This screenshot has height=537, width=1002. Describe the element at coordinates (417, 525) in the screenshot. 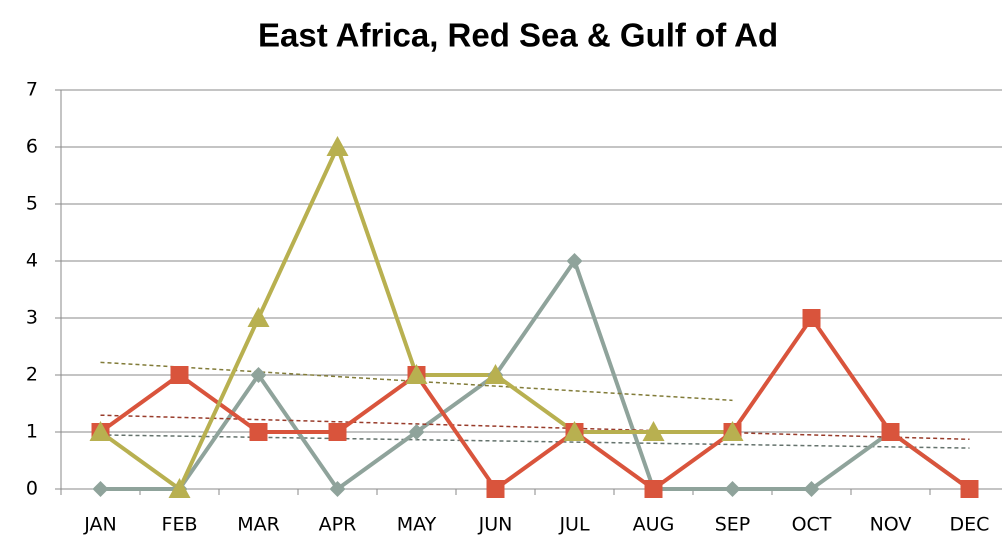

I see `x-tick-label: MAY` at that location.